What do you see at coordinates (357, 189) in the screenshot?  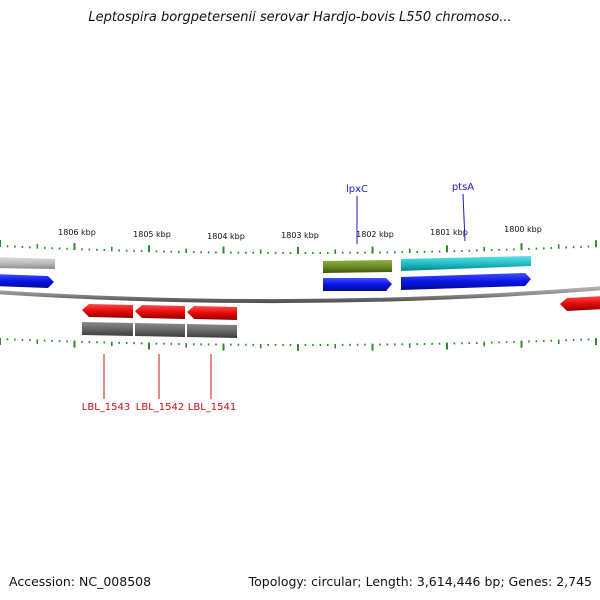 I see `gene-label-lpxC: lpxC` at bounding box center [357, 189].